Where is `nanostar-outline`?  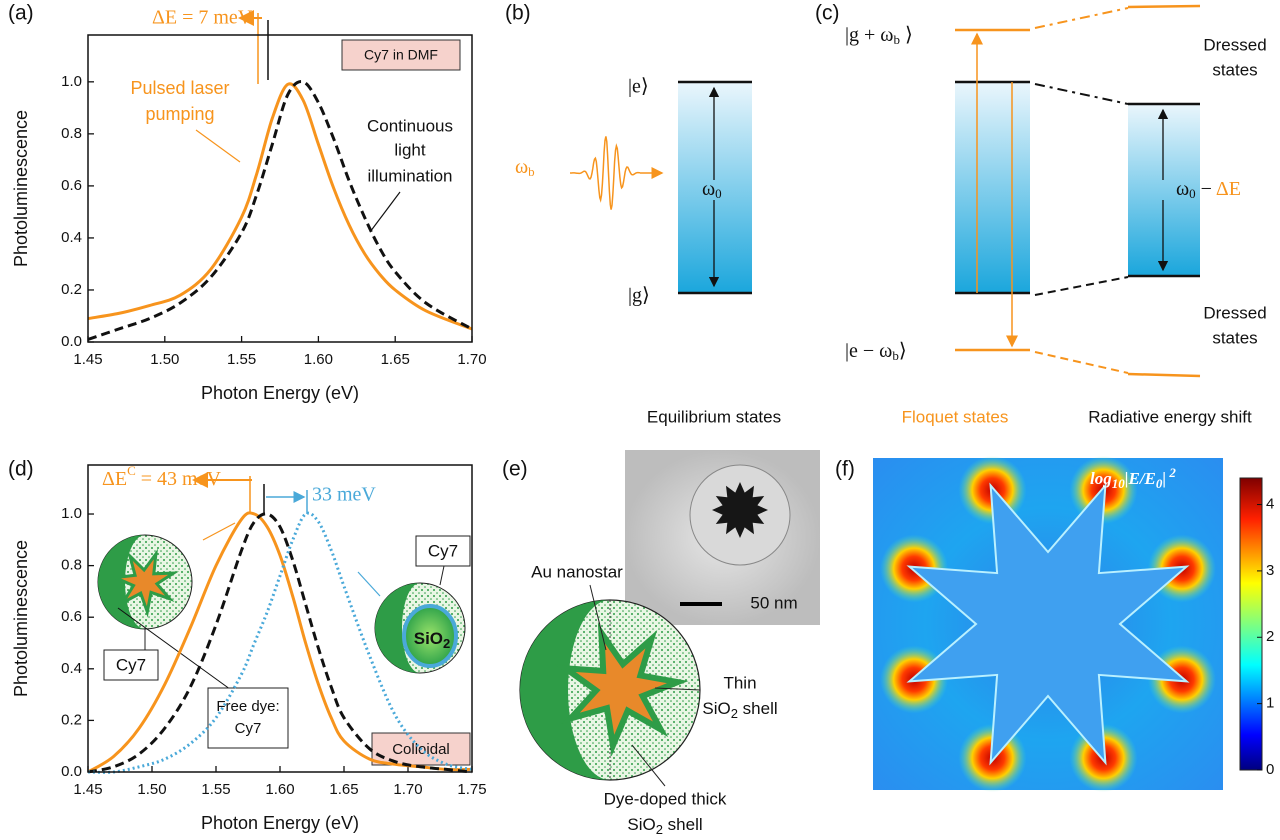
nanostar-outline is located at coordinates (1048, 624).